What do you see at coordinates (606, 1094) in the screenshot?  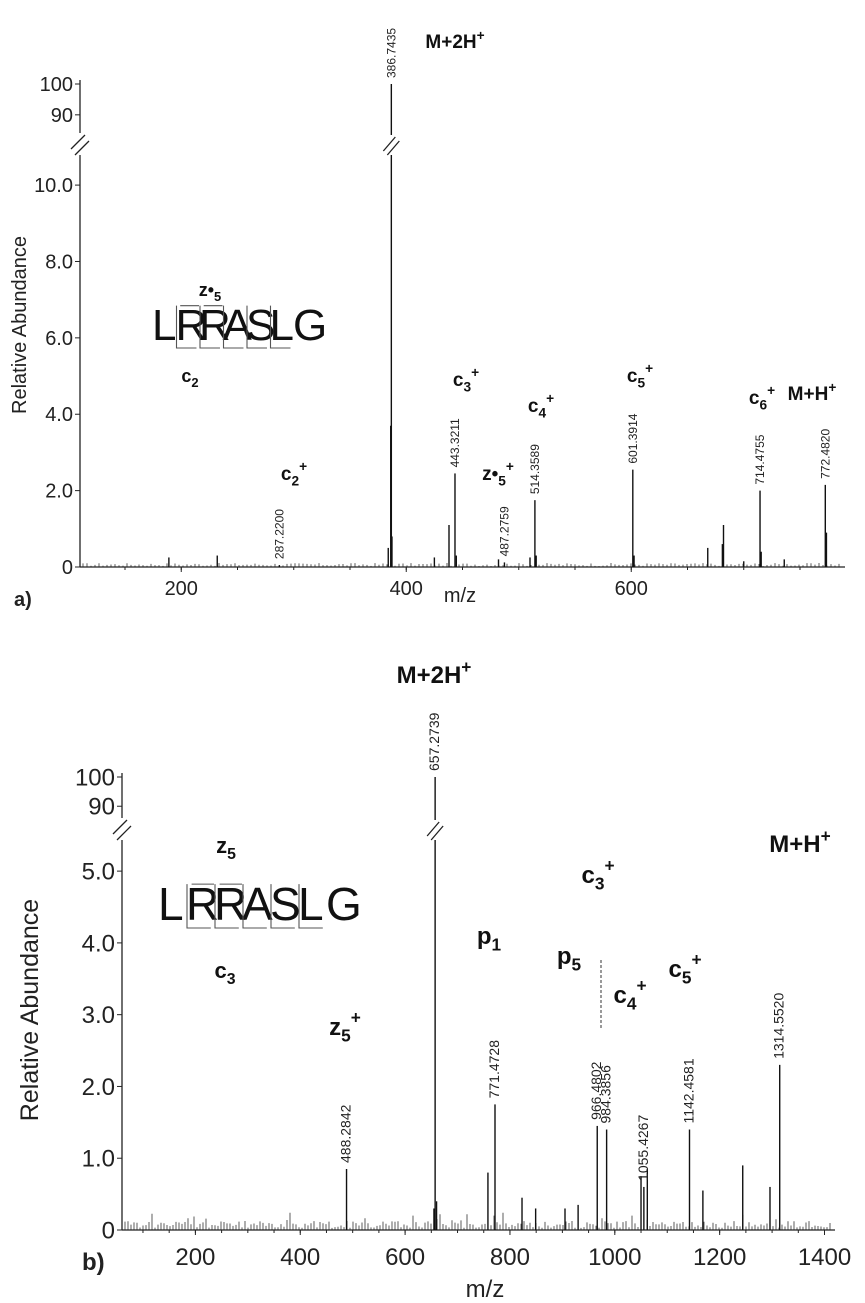 I see `peak-mz-label: 984.3856` at bounding box center [606, 1094].